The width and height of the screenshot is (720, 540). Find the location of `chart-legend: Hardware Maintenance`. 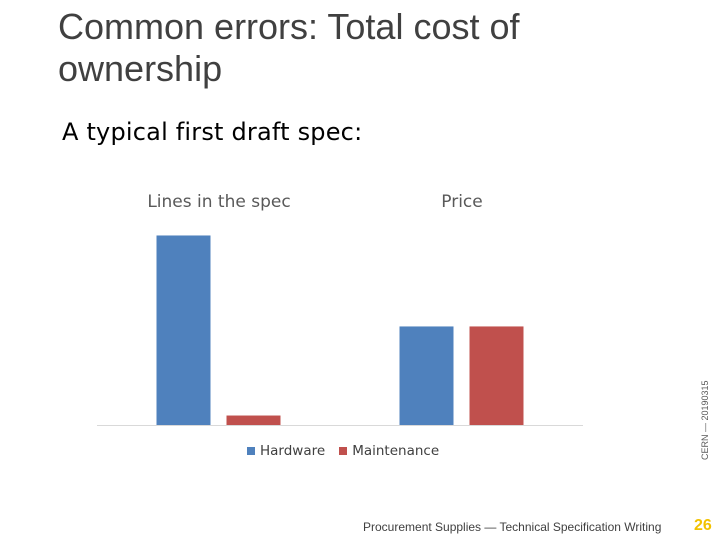

chart-legend: Hardware Maintenance is located at coordinates (343, 451).